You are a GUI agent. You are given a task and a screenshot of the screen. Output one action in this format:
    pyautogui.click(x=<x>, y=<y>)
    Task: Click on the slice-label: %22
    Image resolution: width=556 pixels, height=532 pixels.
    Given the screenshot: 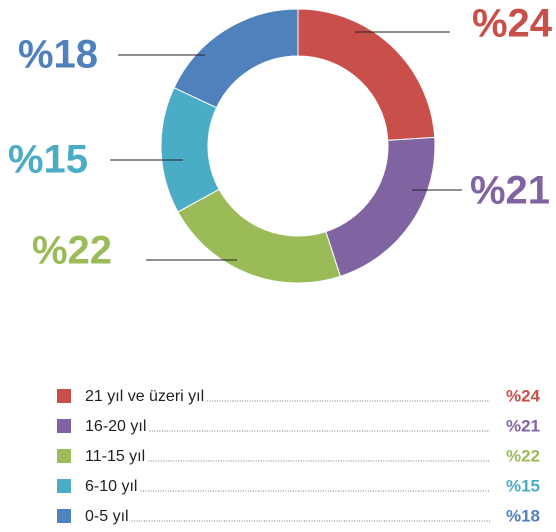 What is the action you would take?
    pyautogui.click(x=72, y=251)
    